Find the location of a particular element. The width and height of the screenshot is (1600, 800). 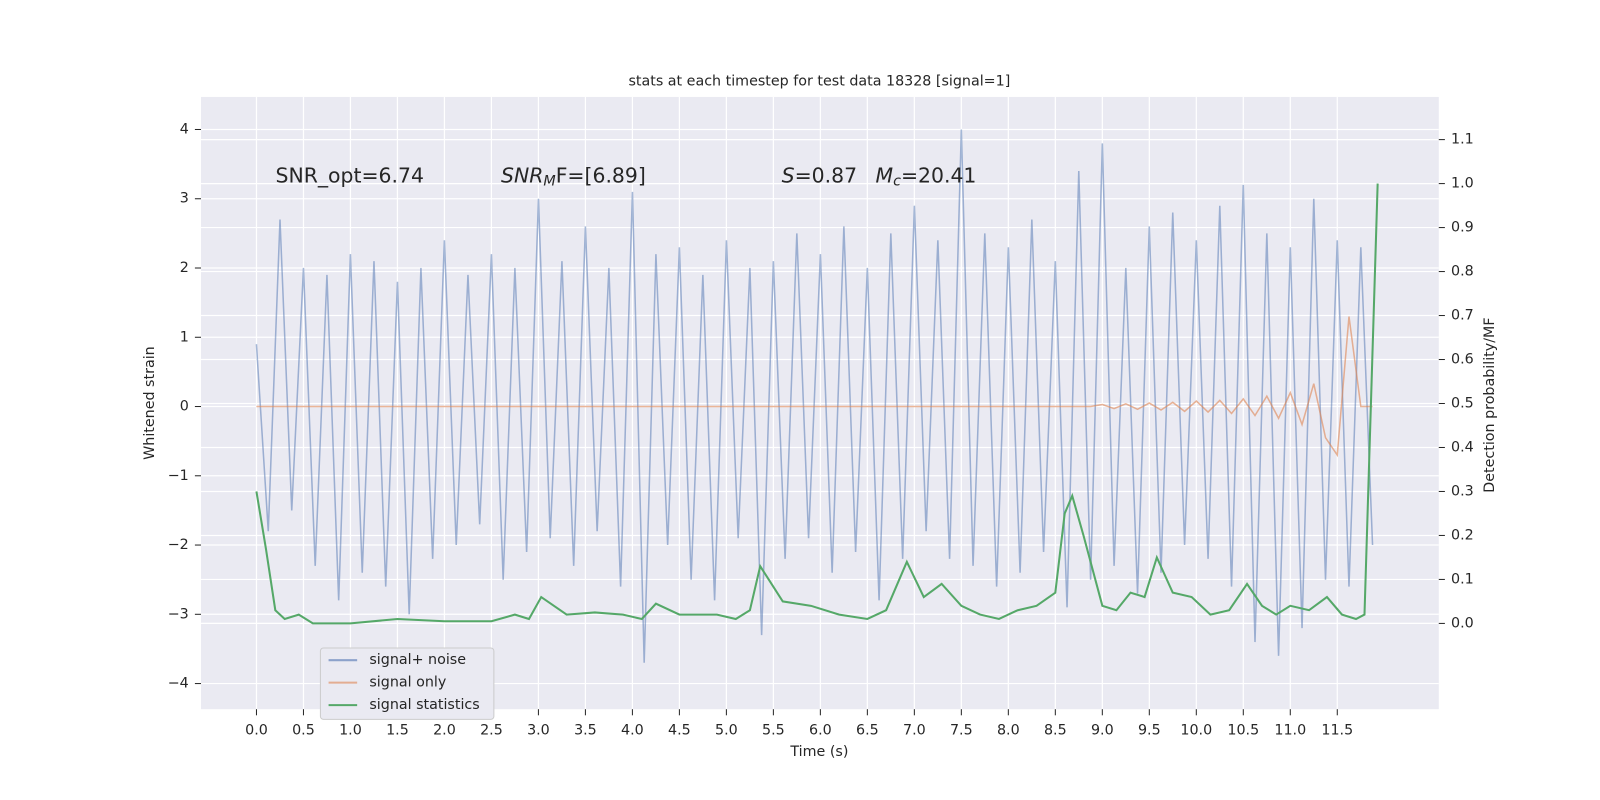

x-tick-label: 1.5 is located at coordinates (397, 731).